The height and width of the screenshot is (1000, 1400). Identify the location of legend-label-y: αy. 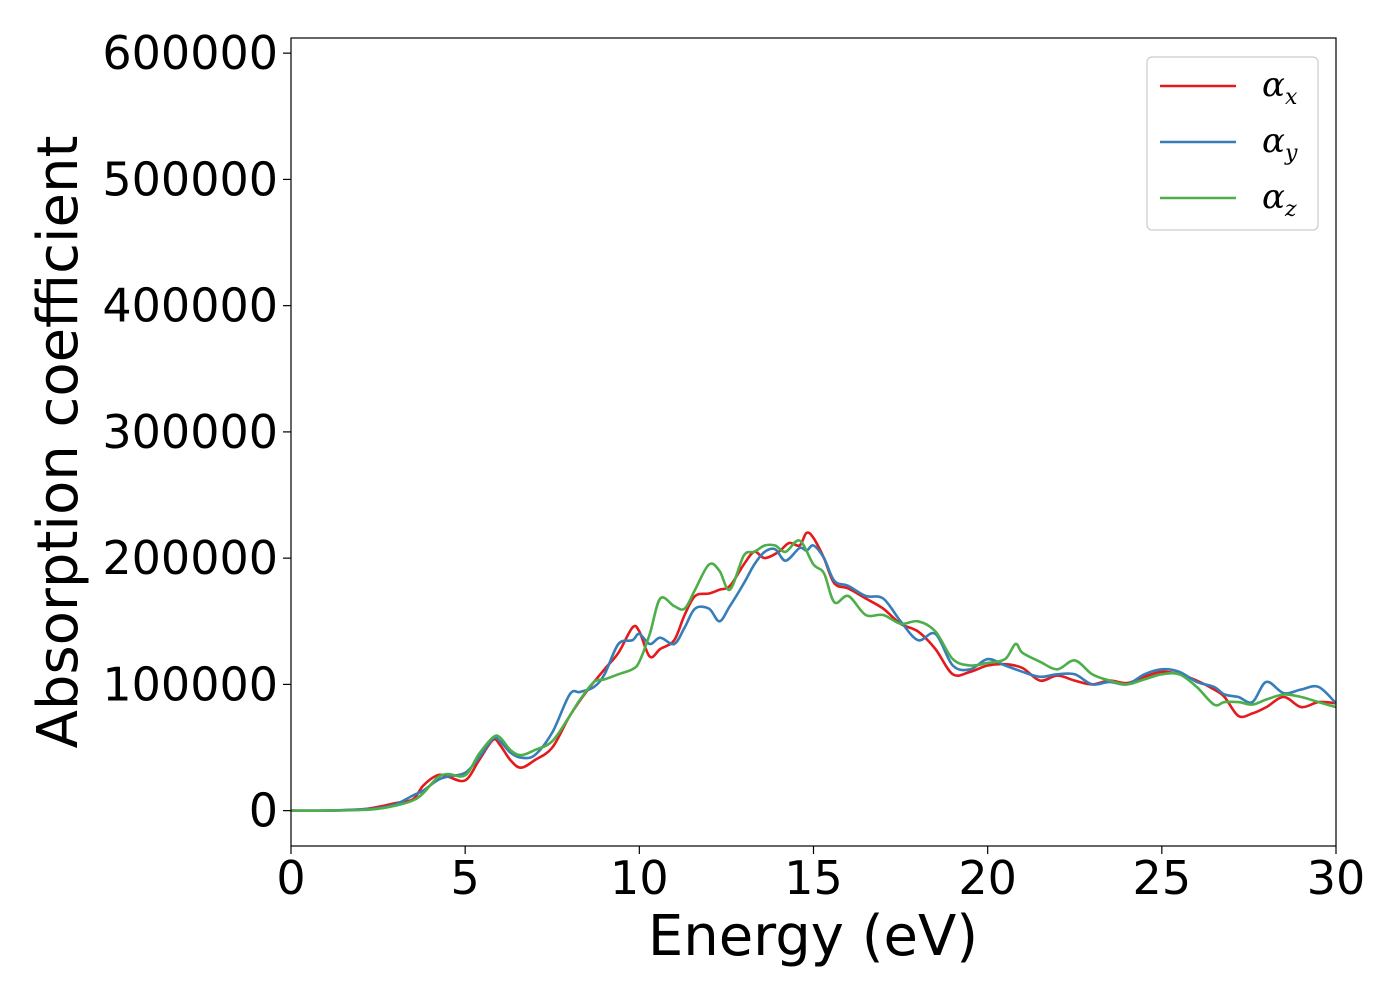
(1280, 143).